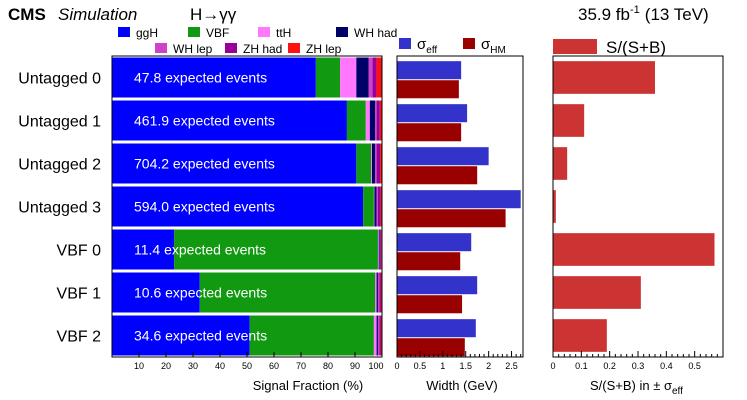 This screenshot has height=400, width=747. Describe the element at coordinates (442, 366) in the screenshot. I see `width-tick-label: 1` at that location.